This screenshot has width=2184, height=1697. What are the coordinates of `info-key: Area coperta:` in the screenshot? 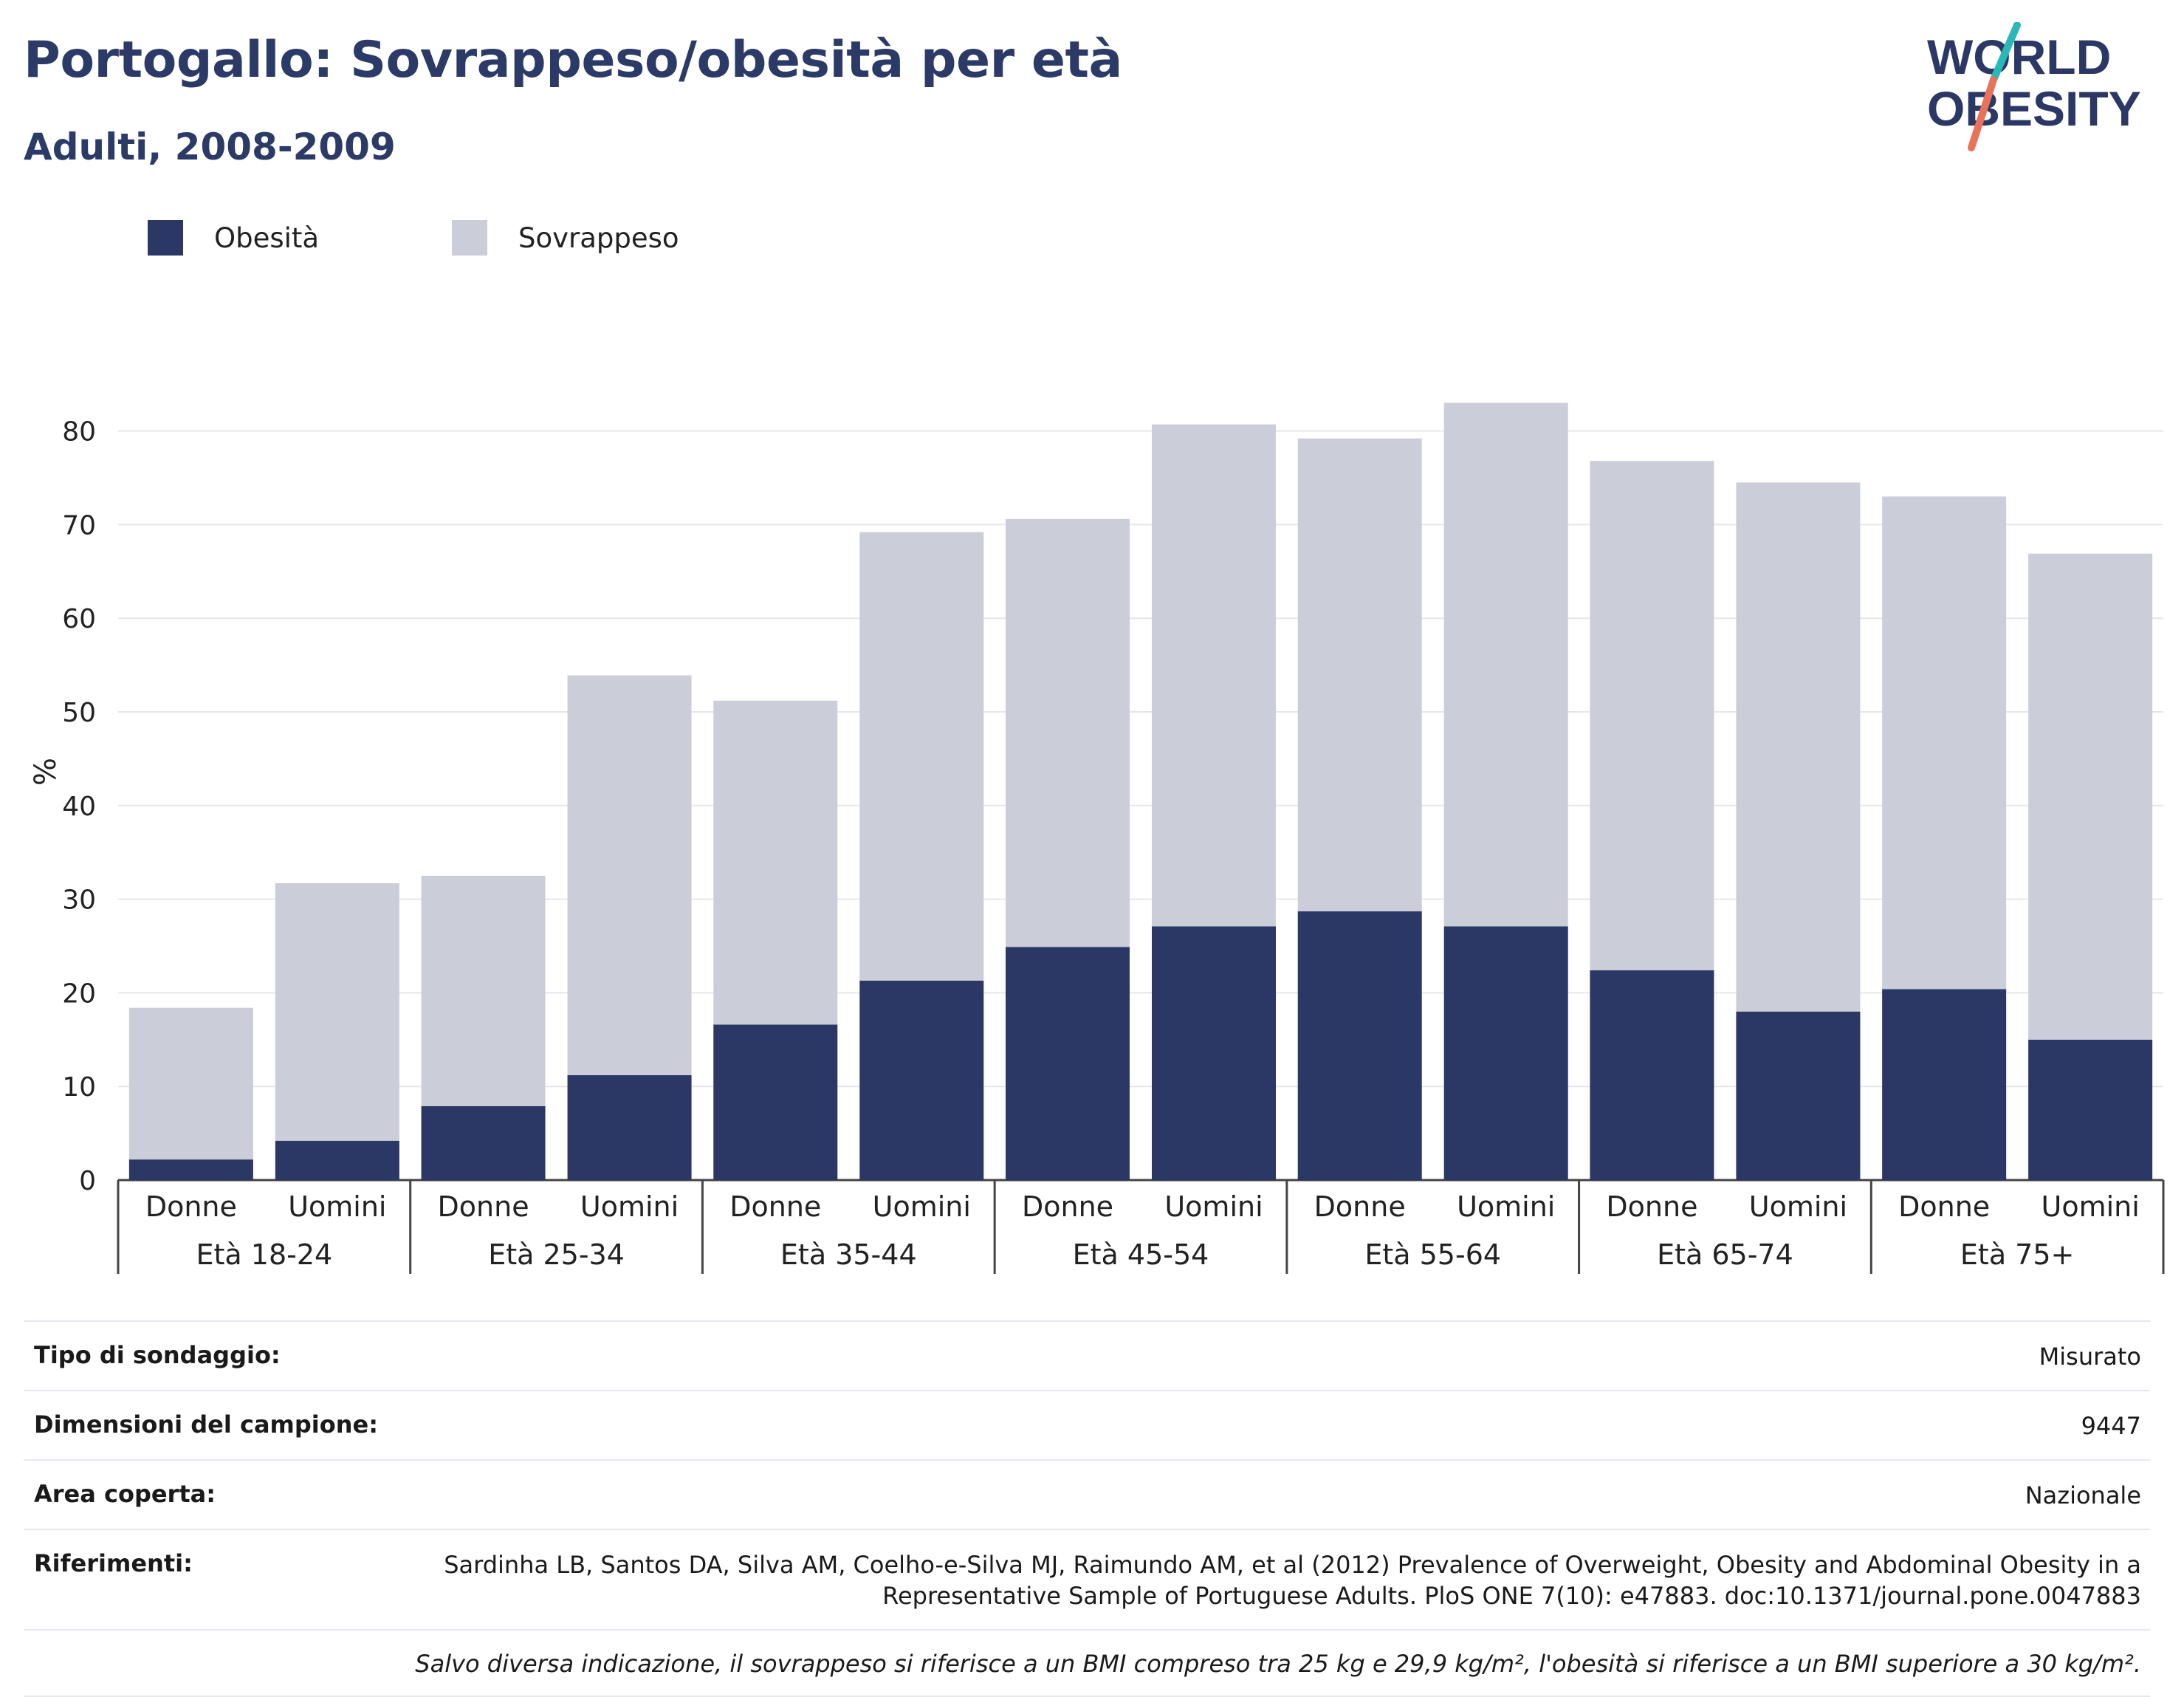 It's located at (125, 1494).